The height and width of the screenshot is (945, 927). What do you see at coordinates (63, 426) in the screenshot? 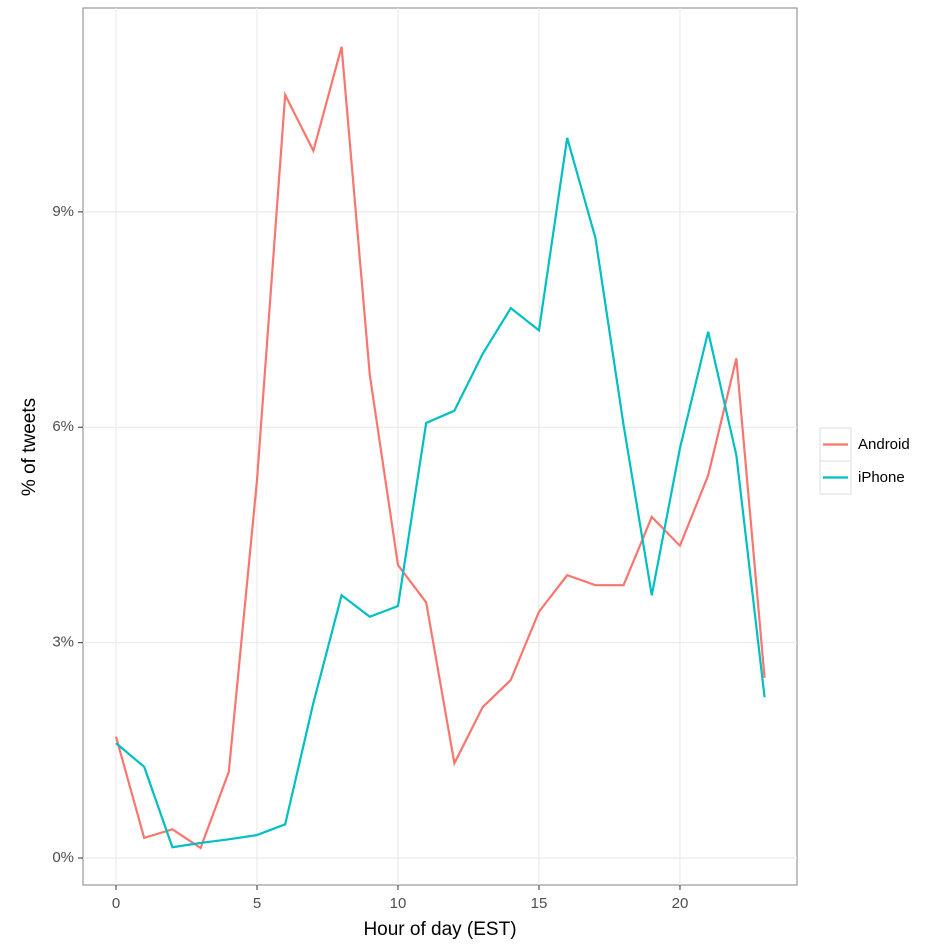
I see `y-tick-label: 6%` at bounding box center [63, 426].